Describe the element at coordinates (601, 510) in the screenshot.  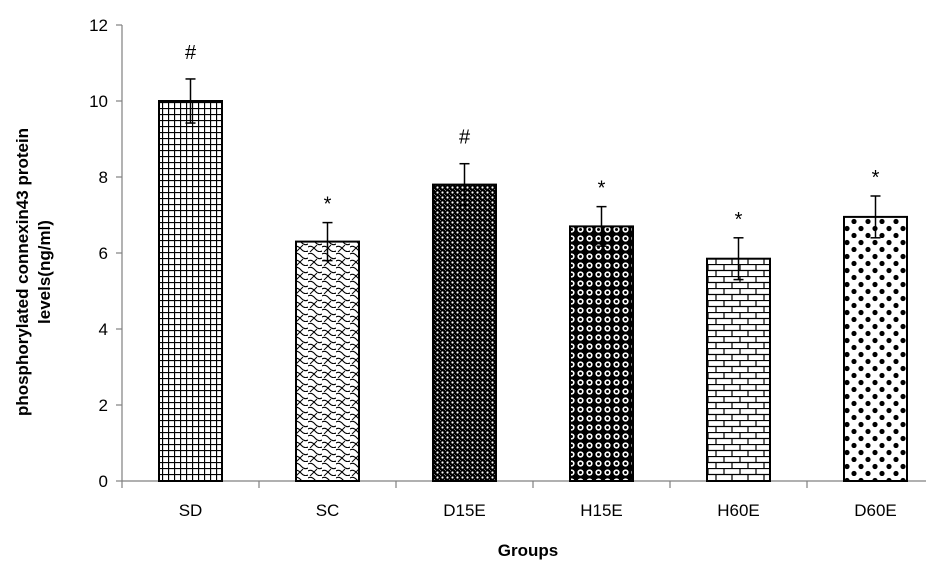
I see `x-tick-label: H15E` at that location.